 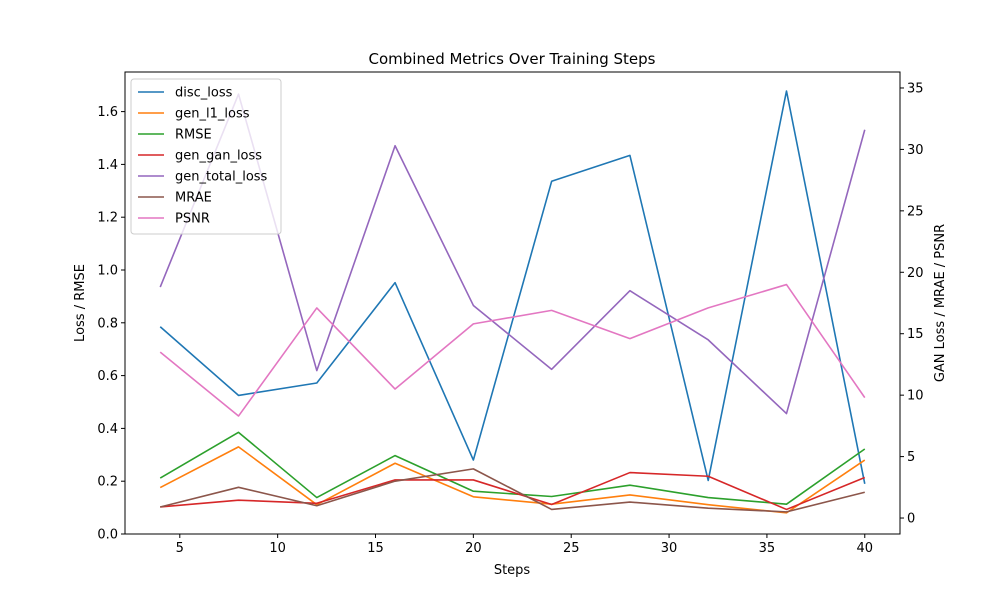 I want to click on series-line-gen-l1-loss, so click(x=512, y=480).